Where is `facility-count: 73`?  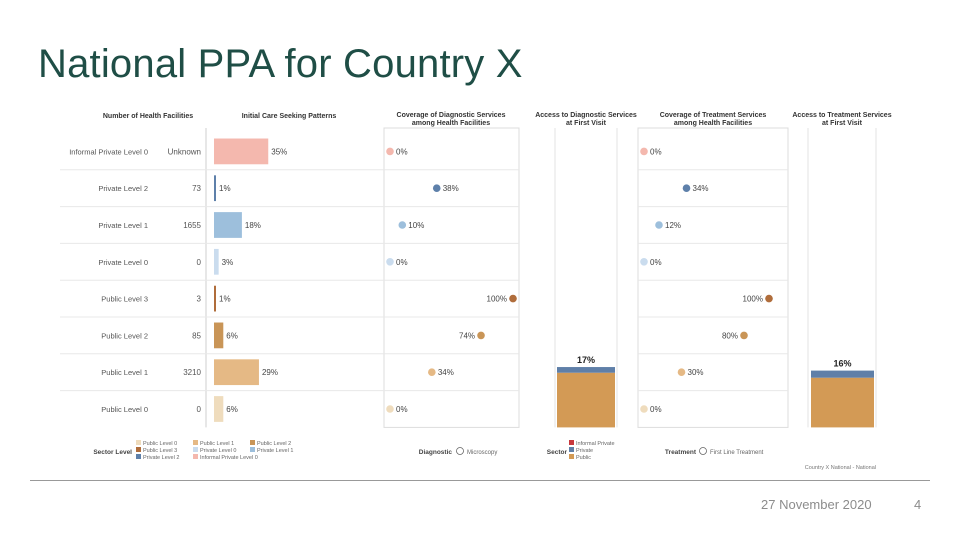 facility-count: 73 is located at coordinates (196, 188).